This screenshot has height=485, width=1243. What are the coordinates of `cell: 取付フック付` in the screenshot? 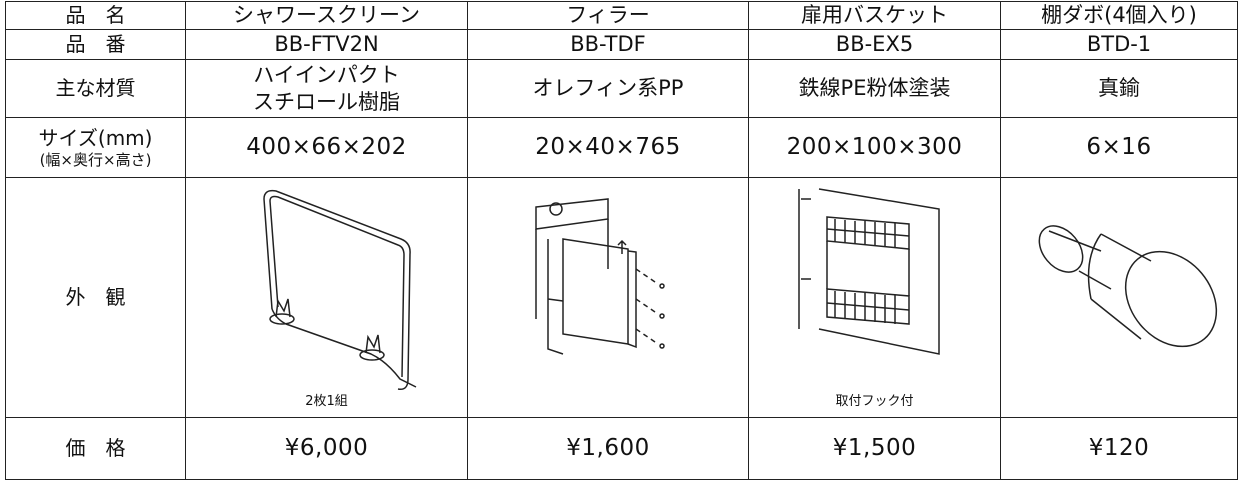 It's located at (874, 297).